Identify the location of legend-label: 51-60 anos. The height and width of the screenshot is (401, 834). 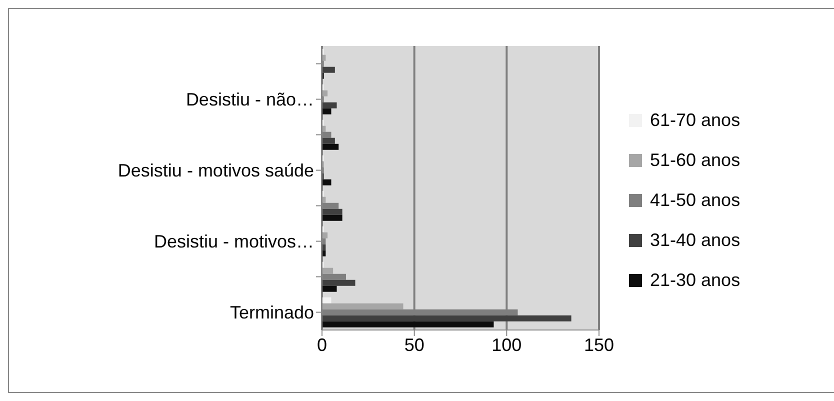
(695, 160).